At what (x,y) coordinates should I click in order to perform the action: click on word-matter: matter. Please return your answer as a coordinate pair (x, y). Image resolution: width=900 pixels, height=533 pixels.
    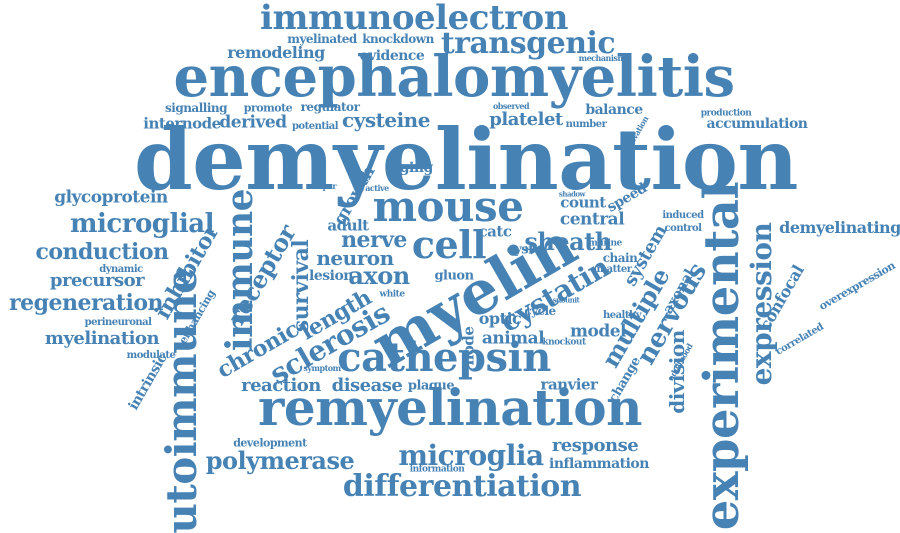
    Looking at the image, I should click on (614, 269).